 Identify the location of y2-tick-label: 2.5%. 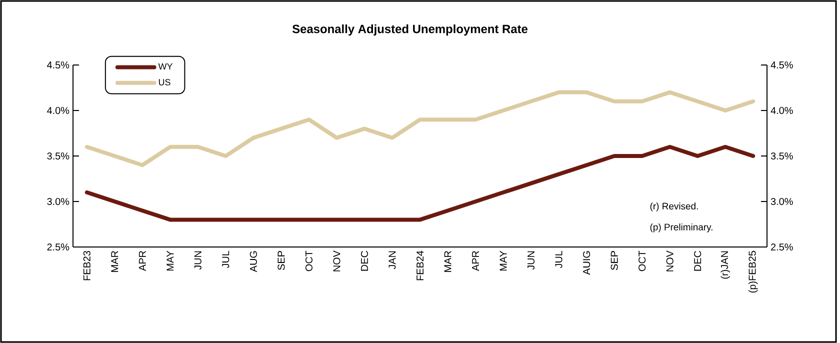
(58, 247).